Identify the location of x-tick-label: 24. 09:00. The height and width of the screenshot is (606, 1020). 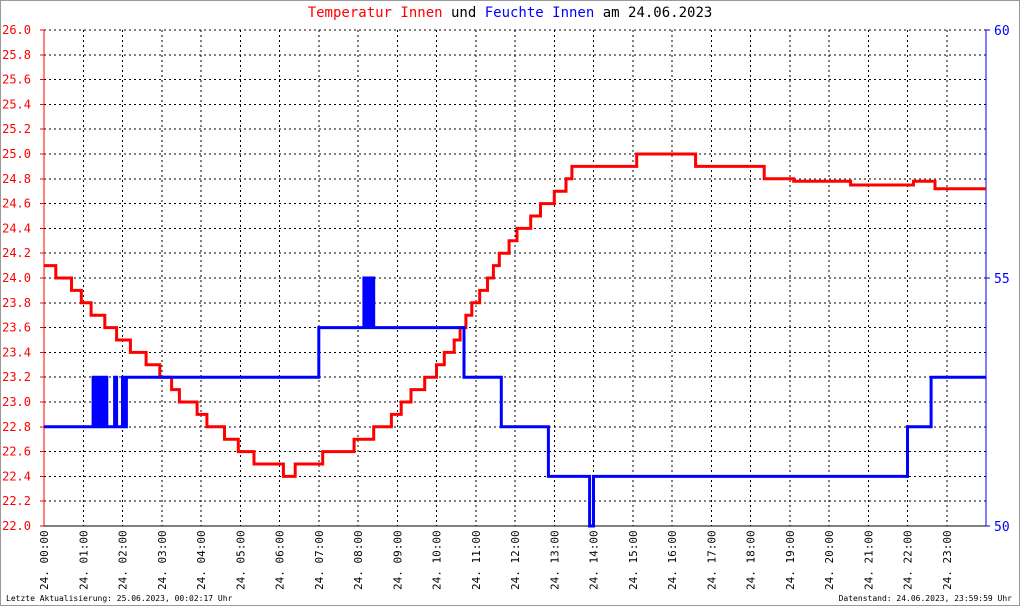
(397, 560).